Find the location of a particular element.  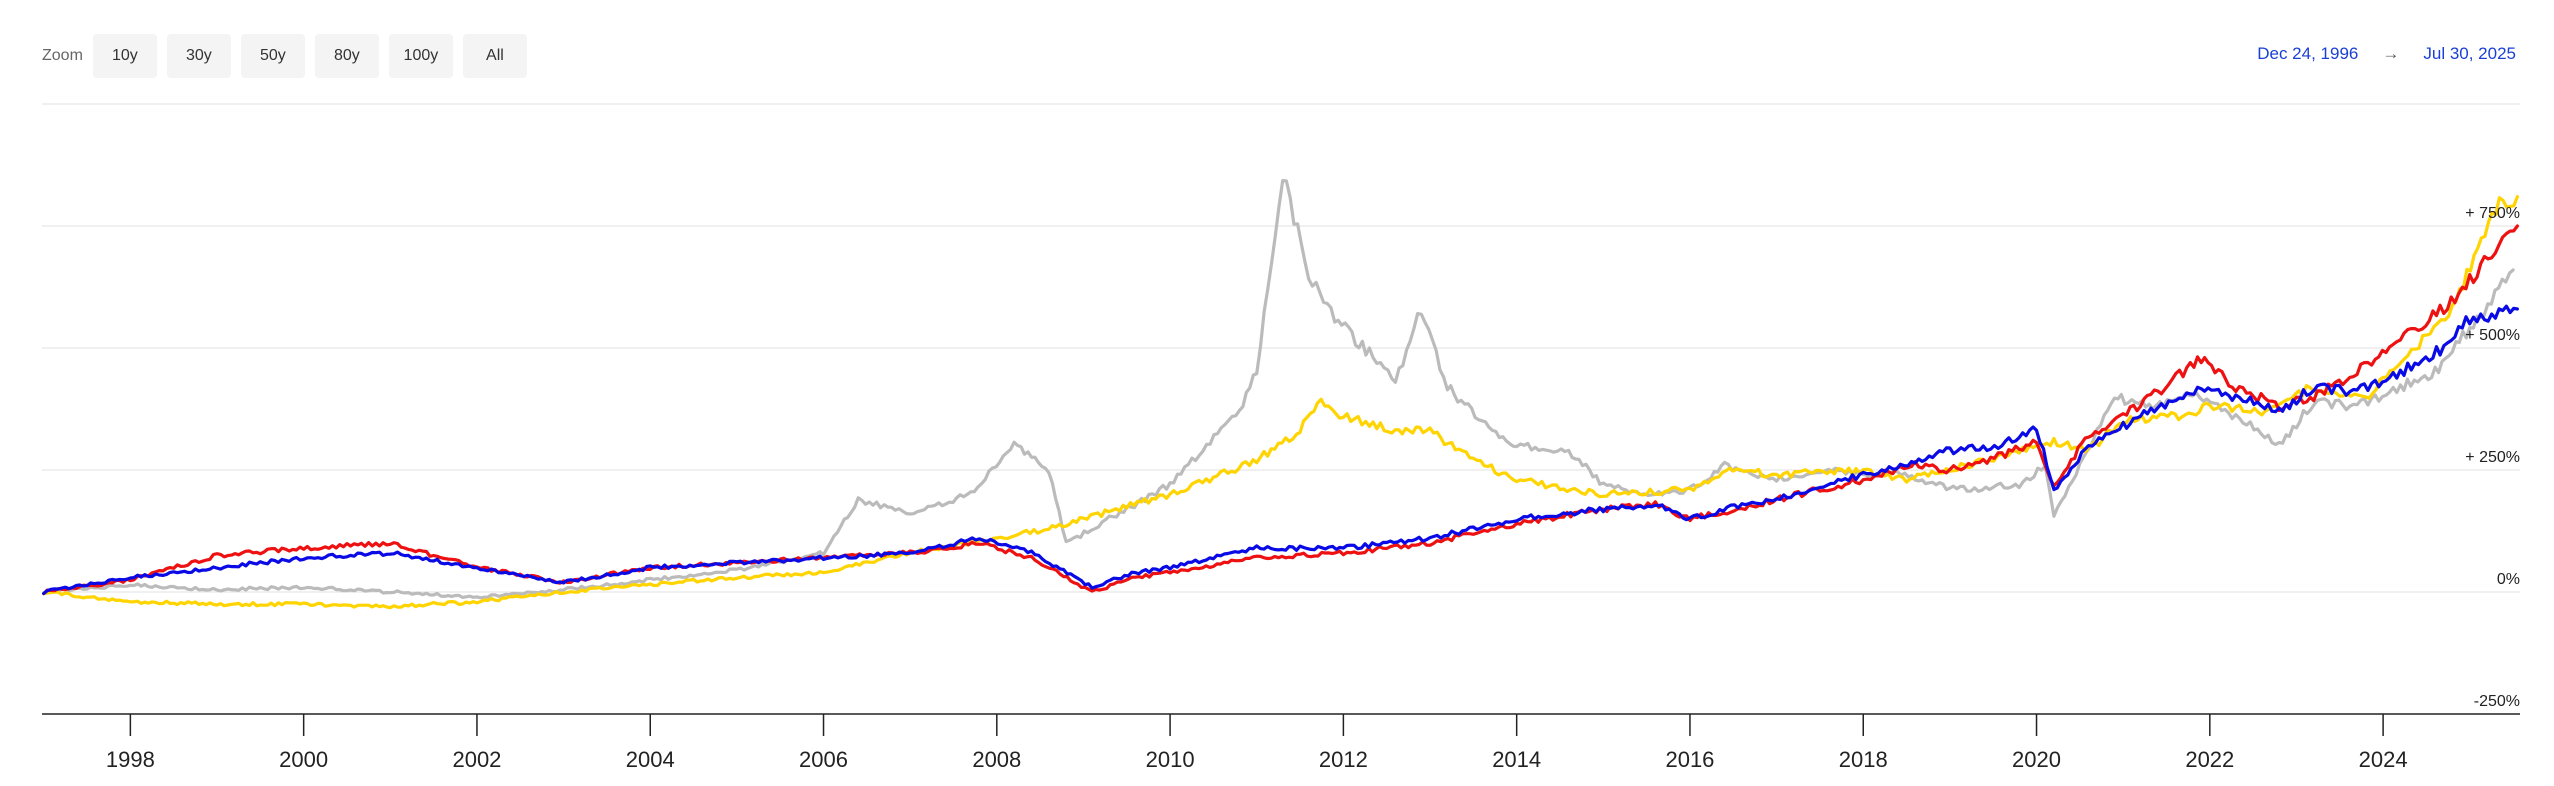

y-tick-label: + 750% is located at coordinates (2492, 213).